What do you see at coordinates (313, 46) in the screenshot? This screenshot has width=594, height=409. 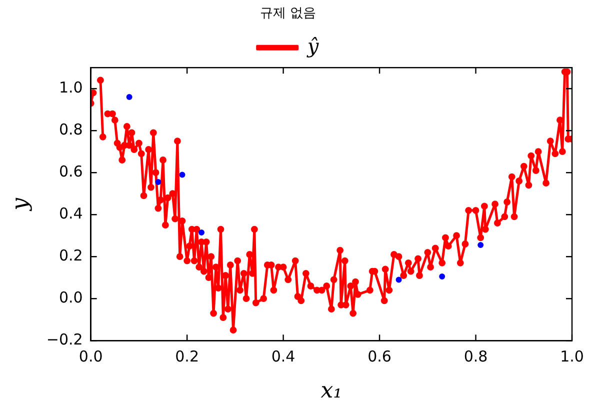 I see `legend-label: ŷ` at bounding box center [313, 46].